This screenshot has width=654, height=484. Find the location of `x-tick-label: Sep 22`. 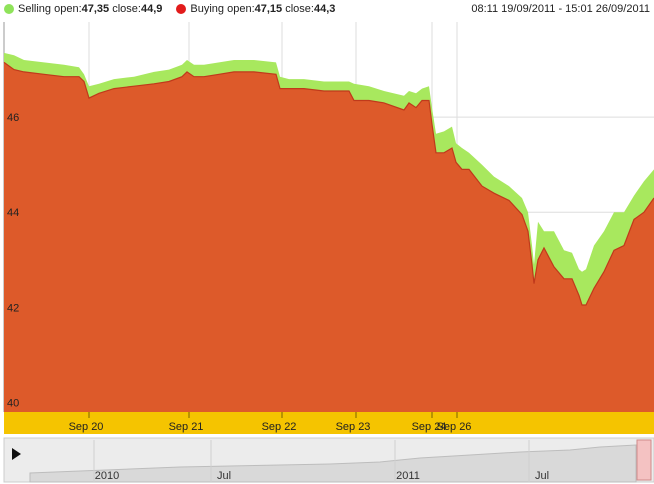

x-tick-label: Sep 22 is located at coordinates (279, 427).